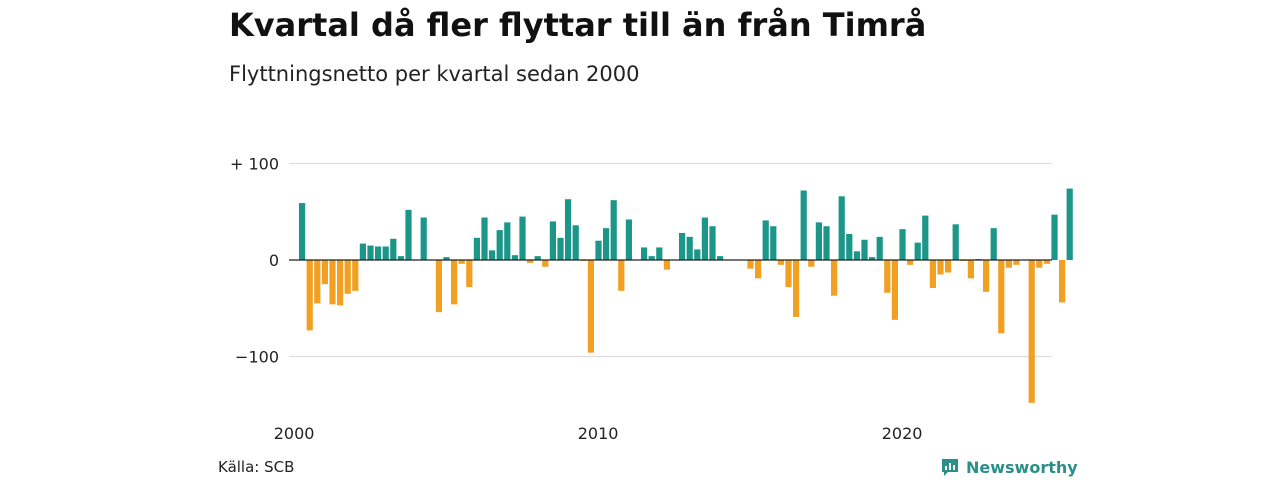 This screenshot has height=480, width=1280. What do you see at coordinates (256, 467) in the screenshot?
I see `source-note: Källa: SCB` at bounding box center [256, 467].